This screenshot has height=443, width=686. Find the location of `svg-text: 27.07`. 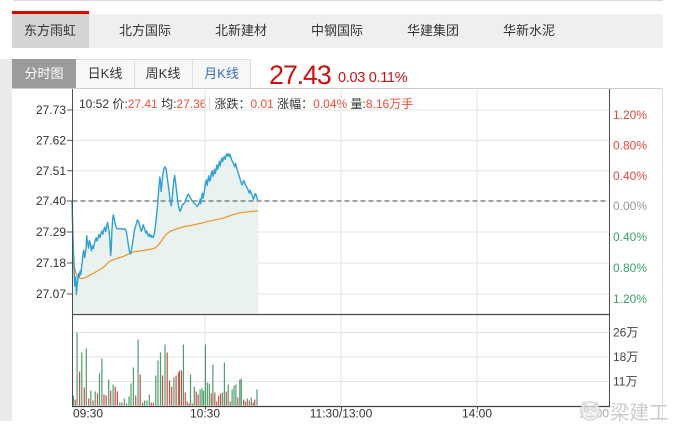

svg-text: 27.07 is located at coordinates (51, 294).